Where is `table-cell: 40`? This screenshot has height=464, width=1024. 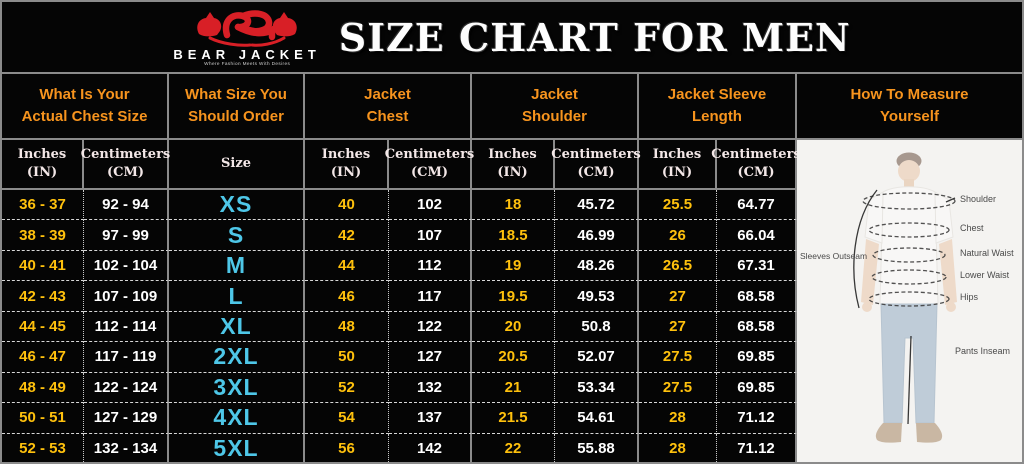
table-cell: 40 is located at coordinates (347, 205).